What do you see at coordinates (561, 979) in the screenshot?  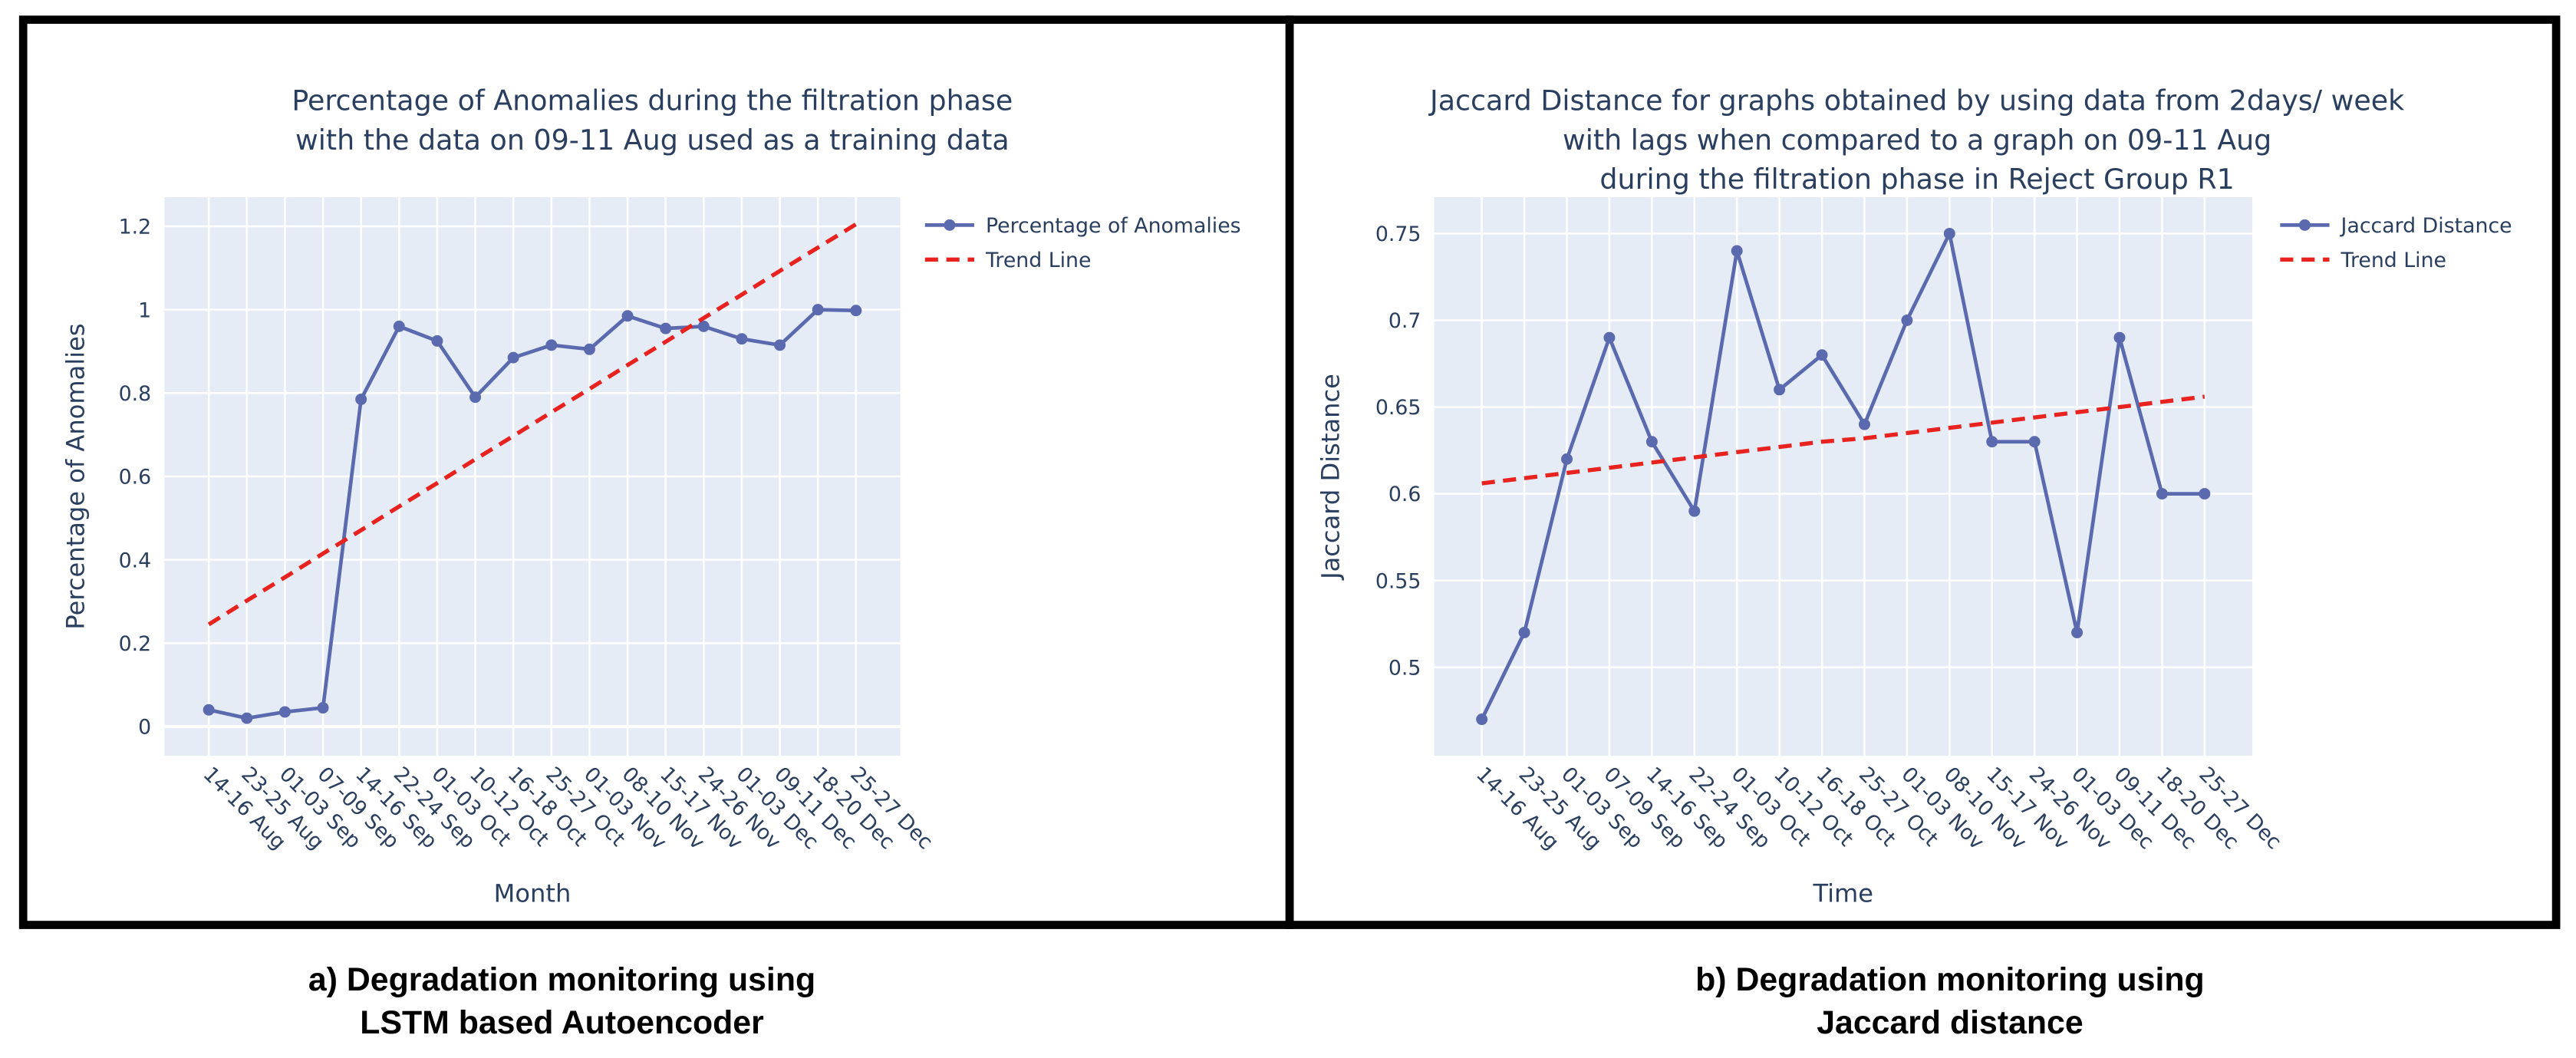 I see `caption: a) Degradation monitoring using` at bounding box center [561, 979].